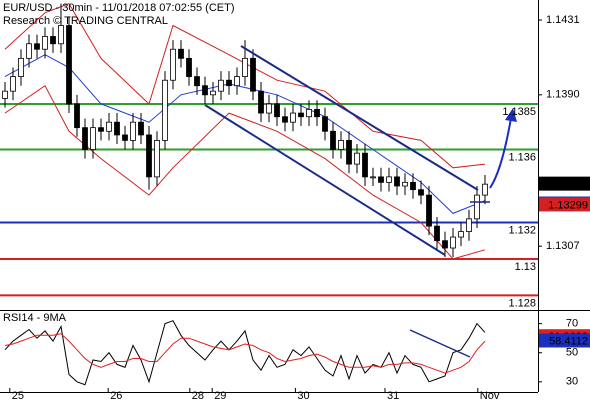 The width and height of the screenshot is (590, 400). Describe the element at coordinates (572, 353) in the screenshot. I see `y-tick-label: 50` at that location.